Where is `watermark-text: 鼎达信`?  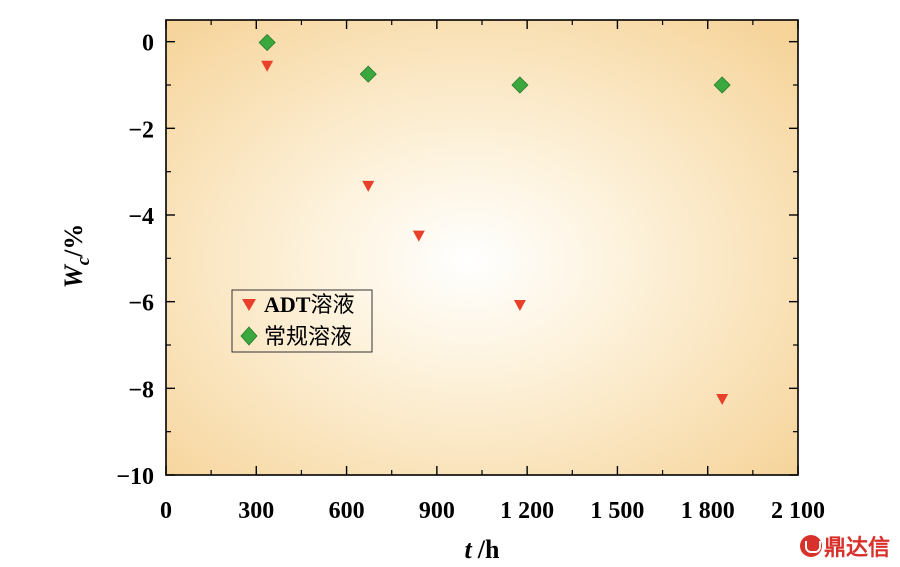 watermark-text: 鼎达信 is located at coordinates (857, 548).